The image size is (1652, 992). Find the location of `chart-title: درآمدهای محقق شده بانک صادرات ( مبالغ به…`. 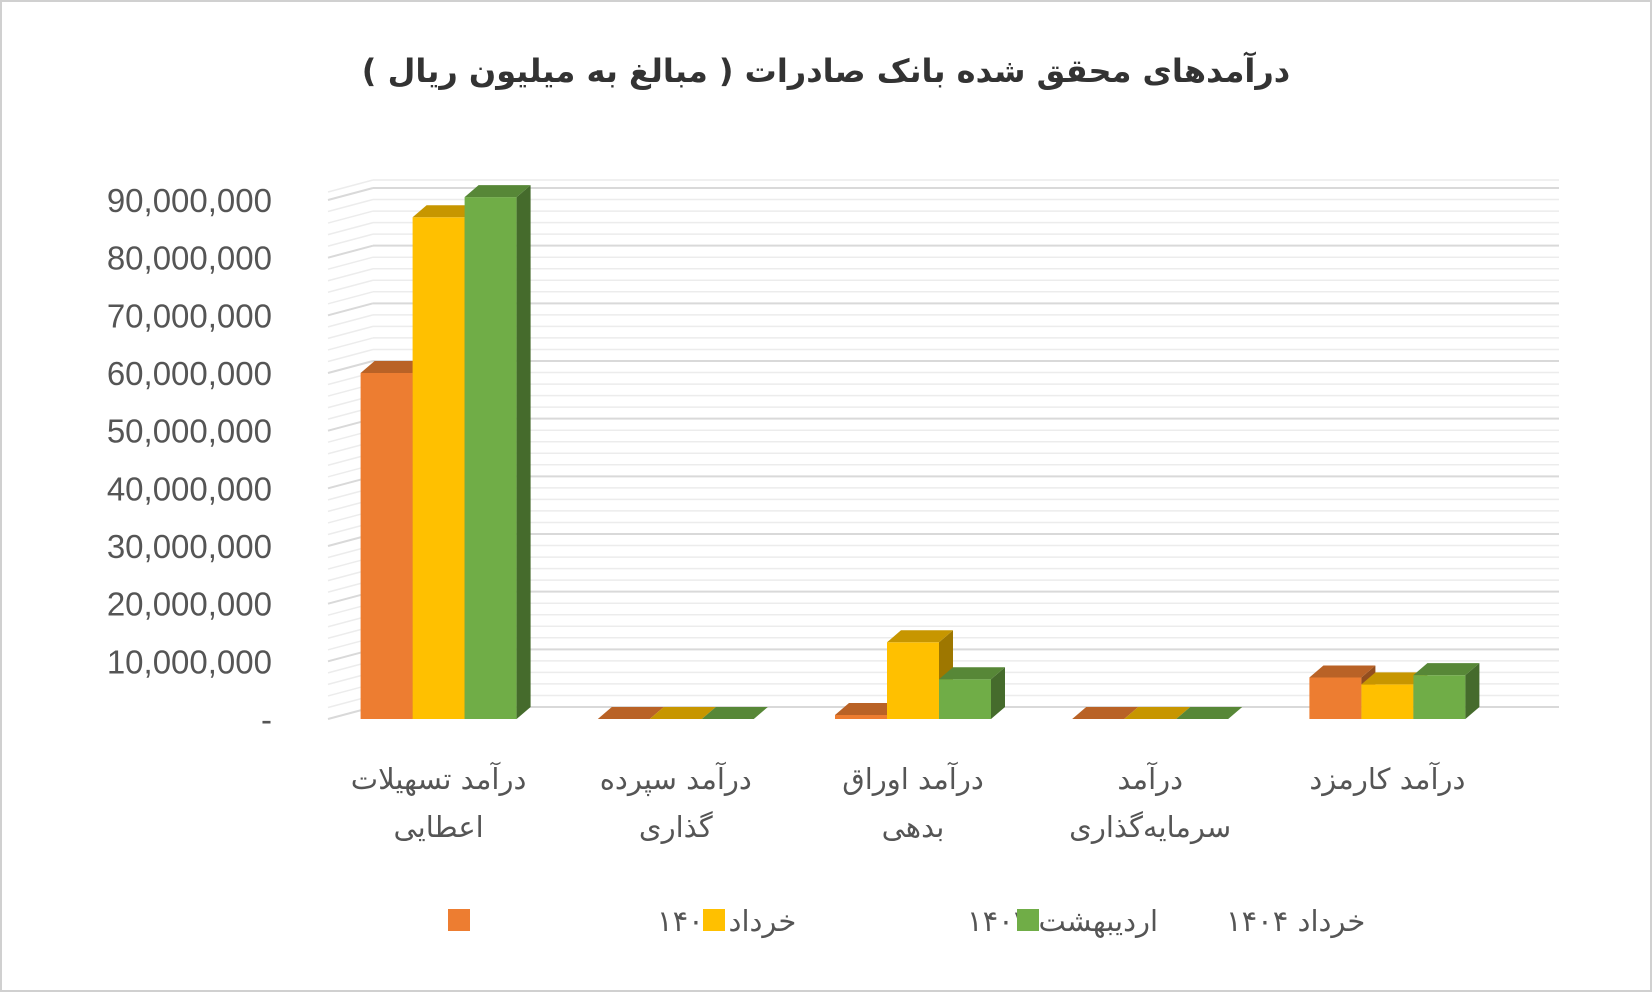

chart-title: درآمدهای محقق شده بانک صادرات ( مبالغ به… is located at coordinates (826, 70).